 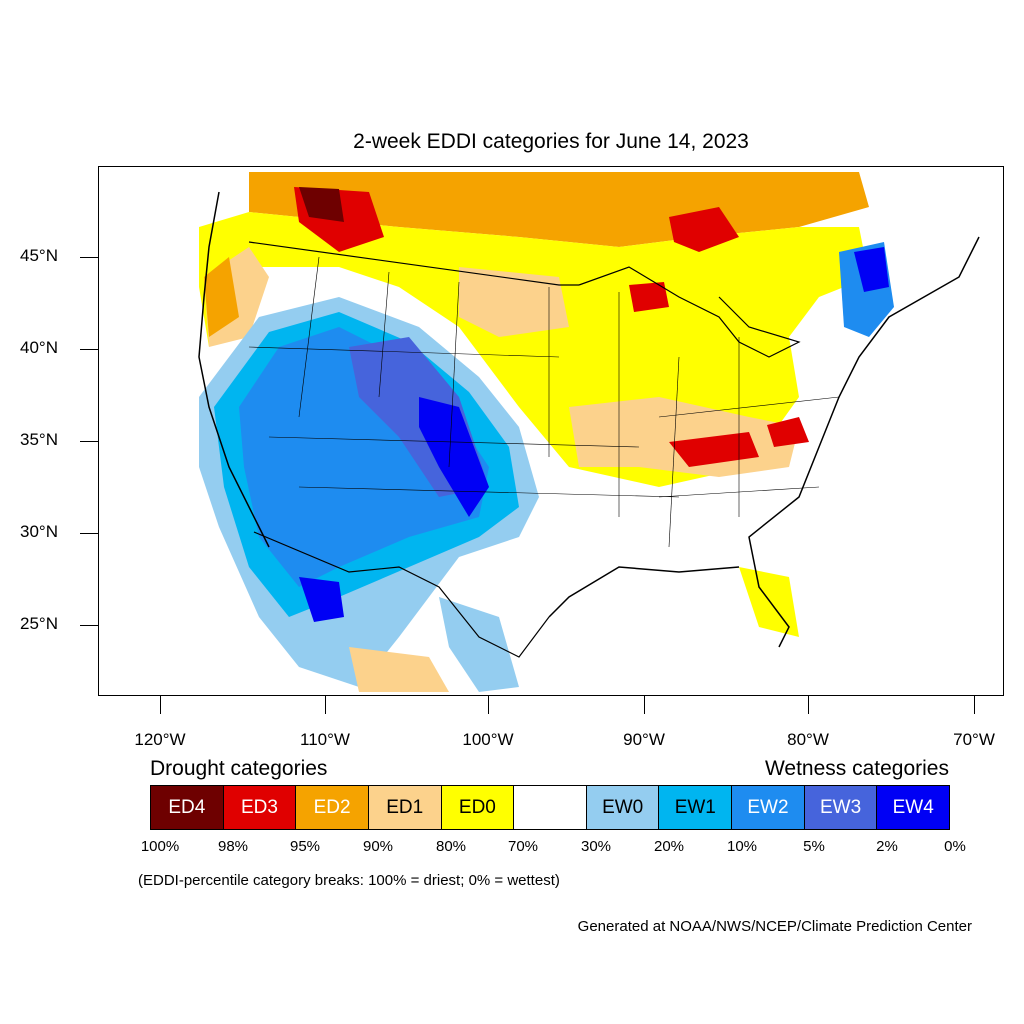 What do you see at coordinates (160, 846) in the screenshot?
I see `pct-label: 100%` at bounding box center [160, 846].